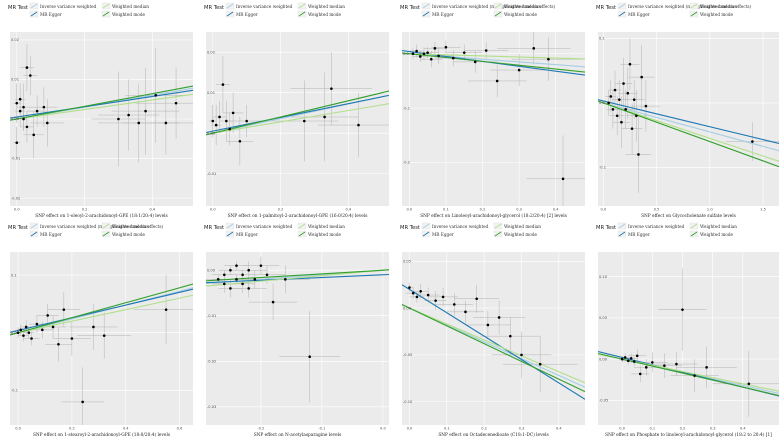  Describe the element at coordinates (519, 210) in the screenshot. I see `x-tick-label: 0.3` at that location.